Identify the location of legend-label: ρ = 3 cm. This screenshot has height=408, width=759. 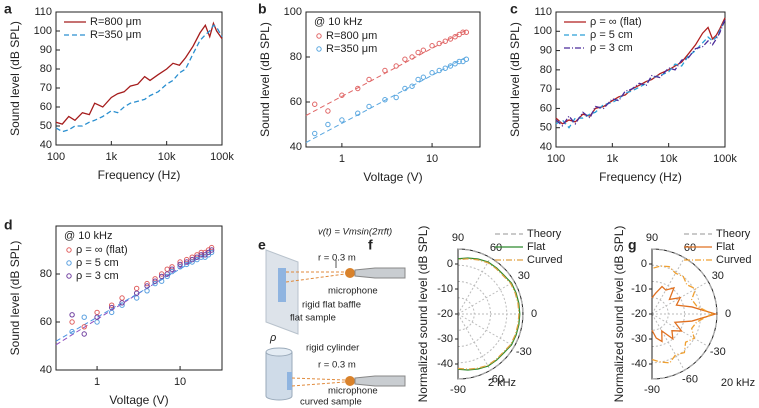
(611, 48).